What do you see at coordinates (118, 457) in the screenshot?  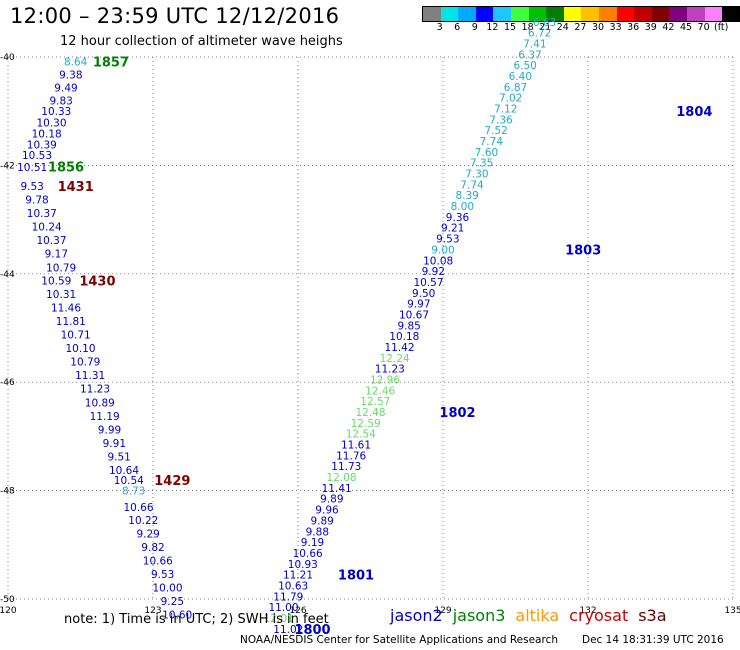 I see `wave-height-value: 9.51` at bounding box center [118, 457].